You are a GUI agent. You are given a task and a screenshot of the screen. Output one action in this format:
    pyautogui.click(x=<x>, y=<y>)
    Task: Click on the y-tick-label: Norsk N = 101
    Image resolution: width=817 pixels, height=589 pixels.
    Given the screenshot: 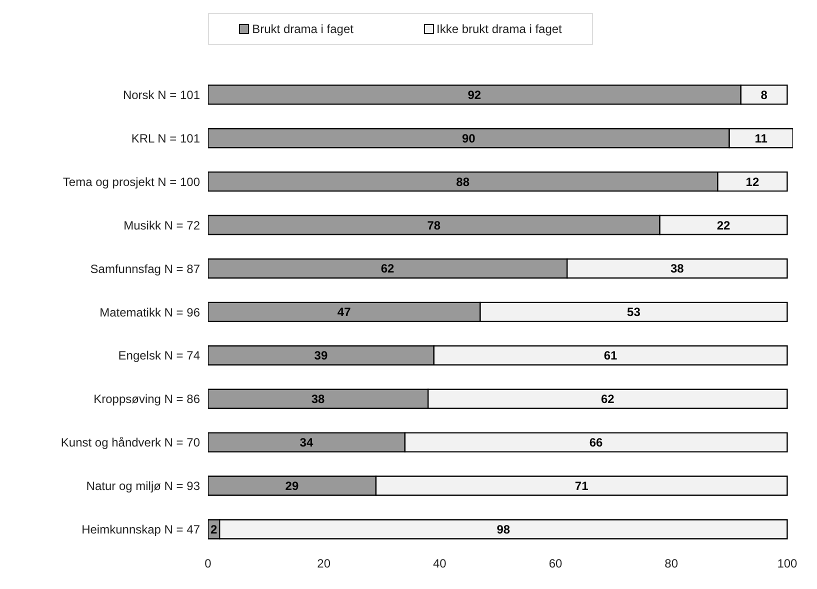 What is the action you would take?
    pyautogui.click(x=161, y=95)
    